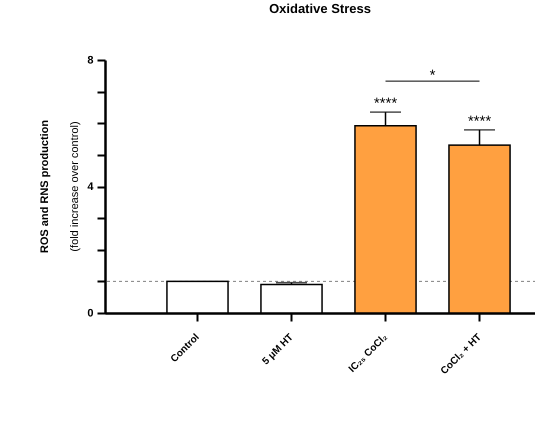 This screenshot has width=535, height=425. What do you see at coordinates (320, 8) in the screenshot?
I see `chart-title: Oxidative Stress` at bounding box center [320, 8].